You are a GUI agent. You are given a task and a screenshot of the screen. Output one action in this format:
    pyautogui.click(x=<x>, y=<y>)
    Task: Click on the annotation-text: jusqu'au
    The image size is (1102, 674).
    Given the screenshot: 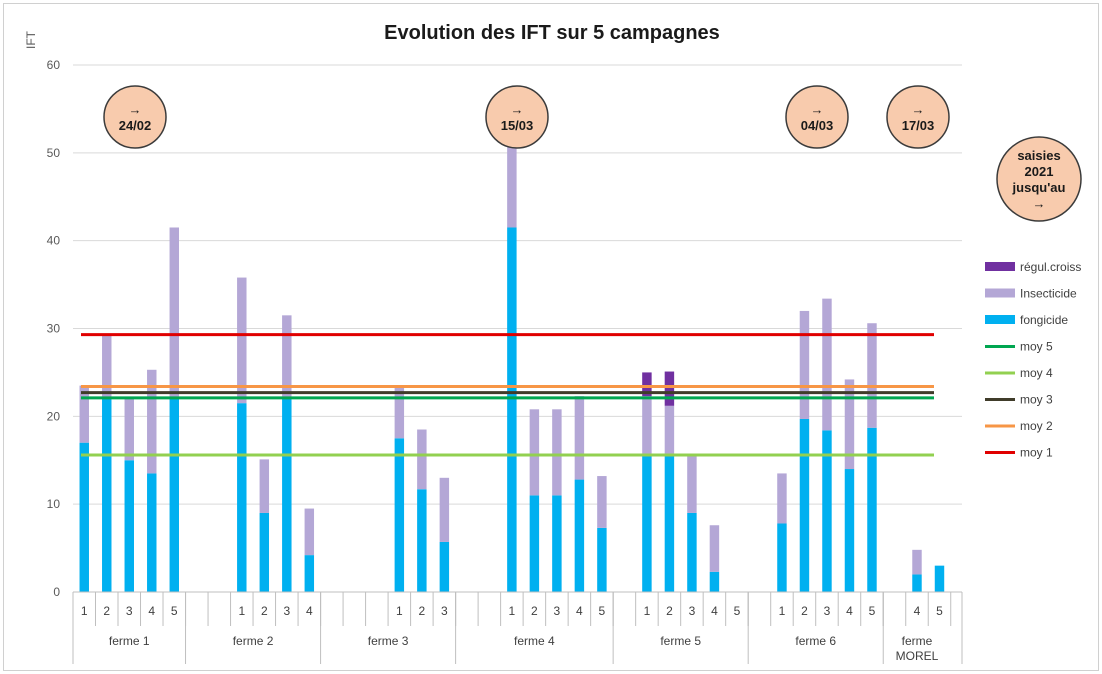 What is the action you would take?
    pyautogui.click(x=1039, y=187)
    